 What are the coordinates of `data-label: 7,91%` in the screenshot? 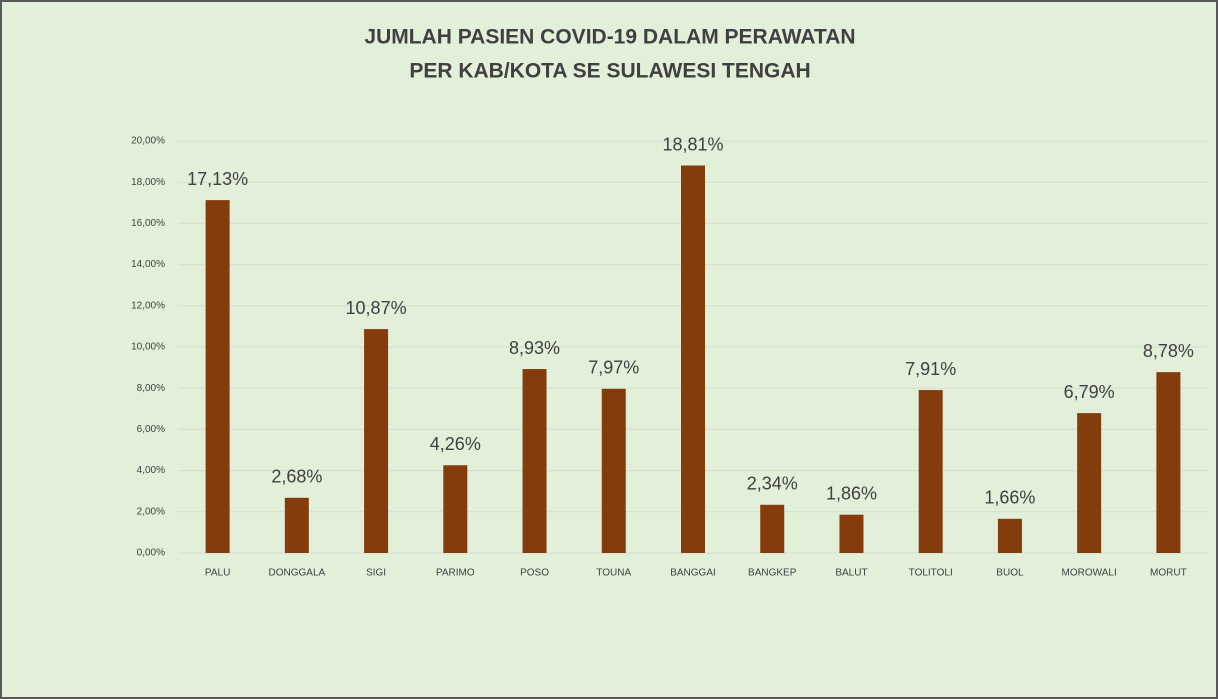 It's located at (930, 369).